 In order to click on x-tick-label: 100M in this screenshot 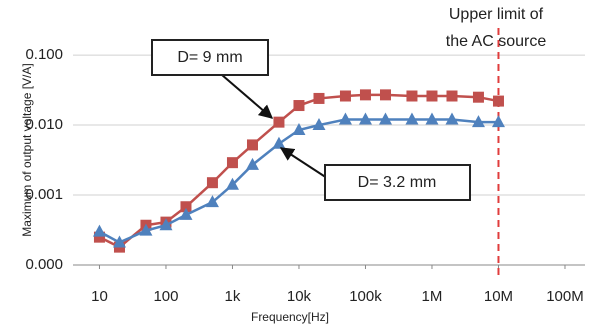, I will do `click(565, 296)`.